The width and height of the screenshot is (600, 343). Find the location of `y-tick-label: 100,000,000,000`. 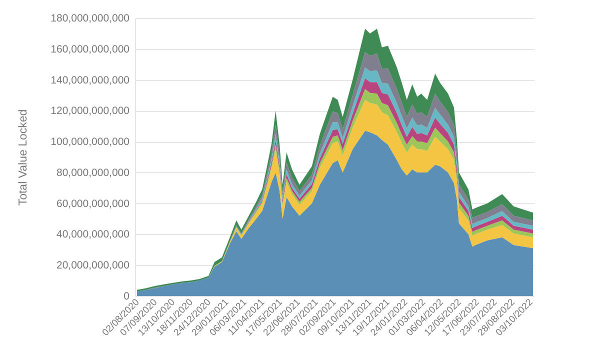

y-tick-label: 100,000,000,000 is located at coordinates (90, 142).